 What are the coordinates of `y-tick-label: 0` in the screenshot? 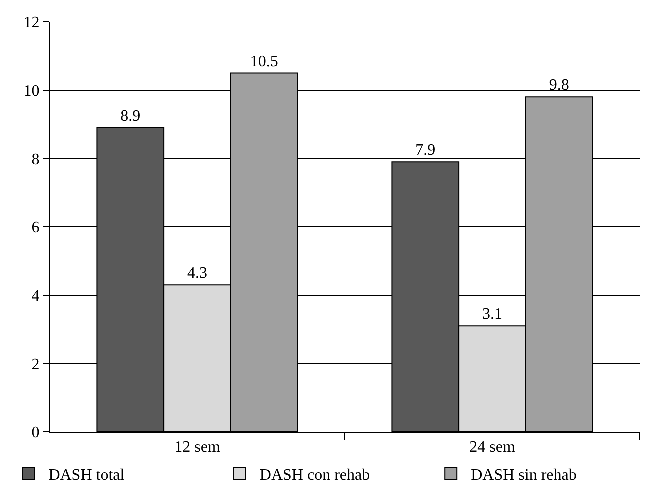 It's located at (36, 433).